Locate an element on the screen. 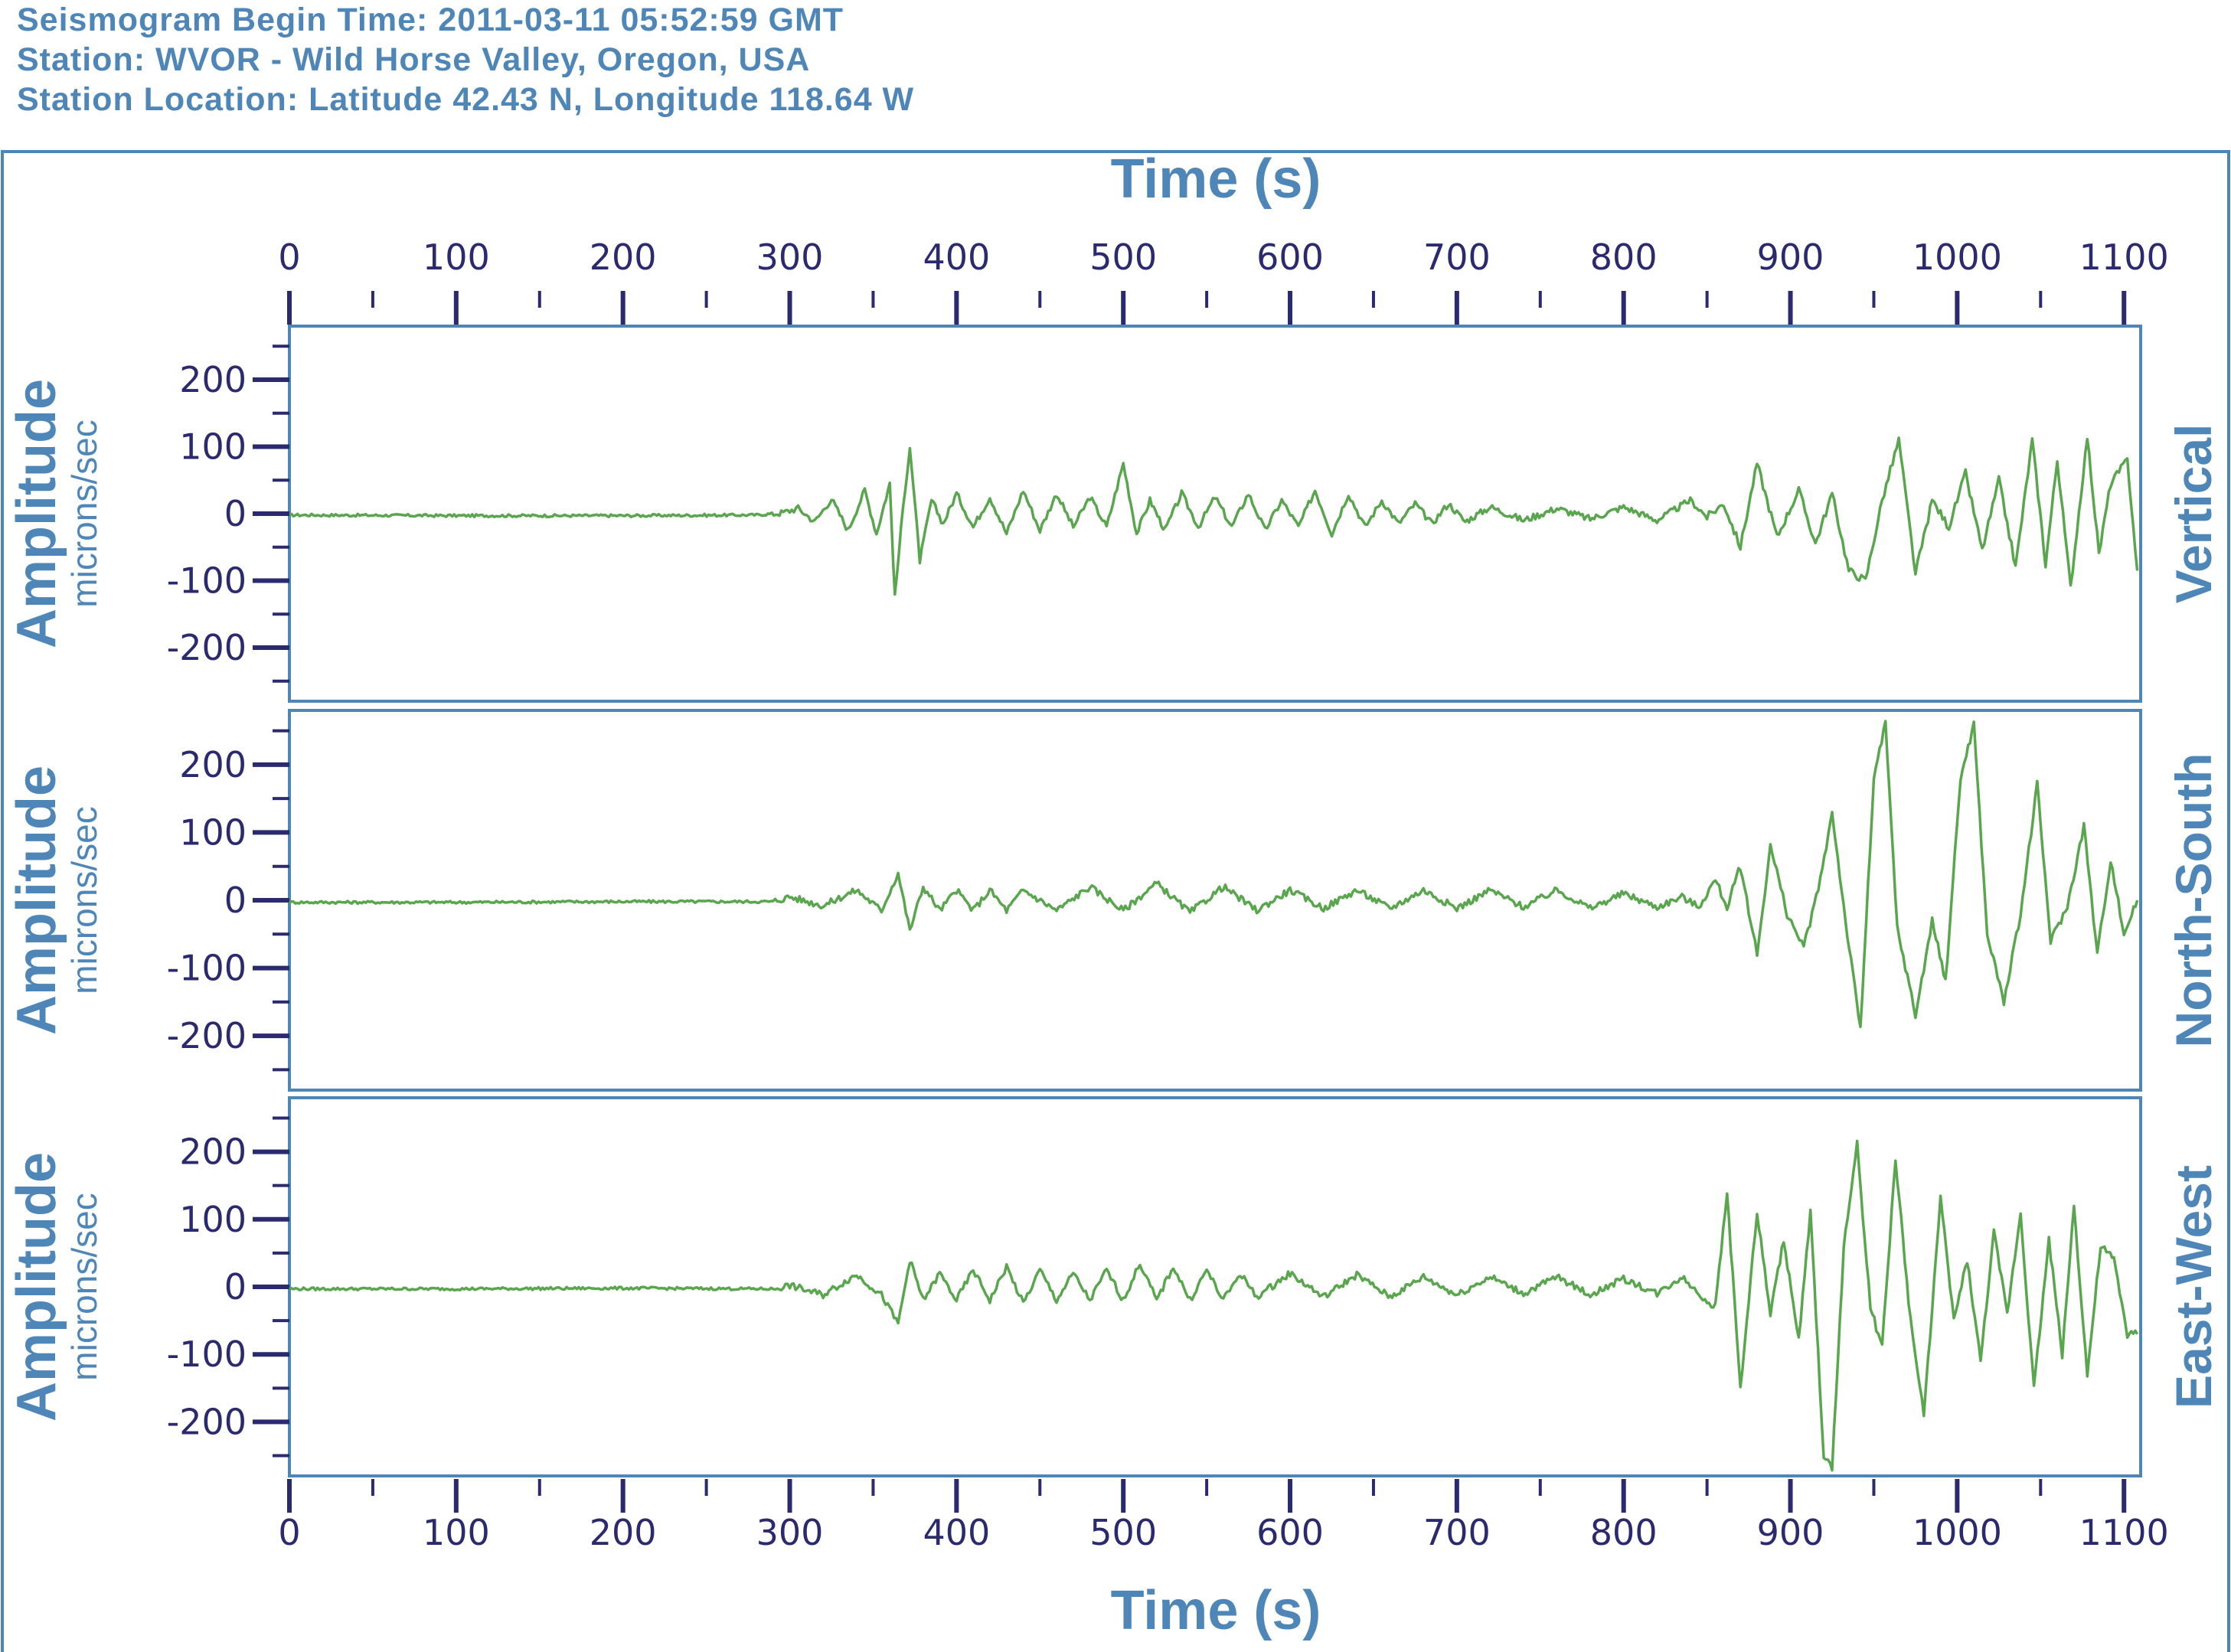  bottom-x-tick-label: 400 is located at coordinates (956, 1533).